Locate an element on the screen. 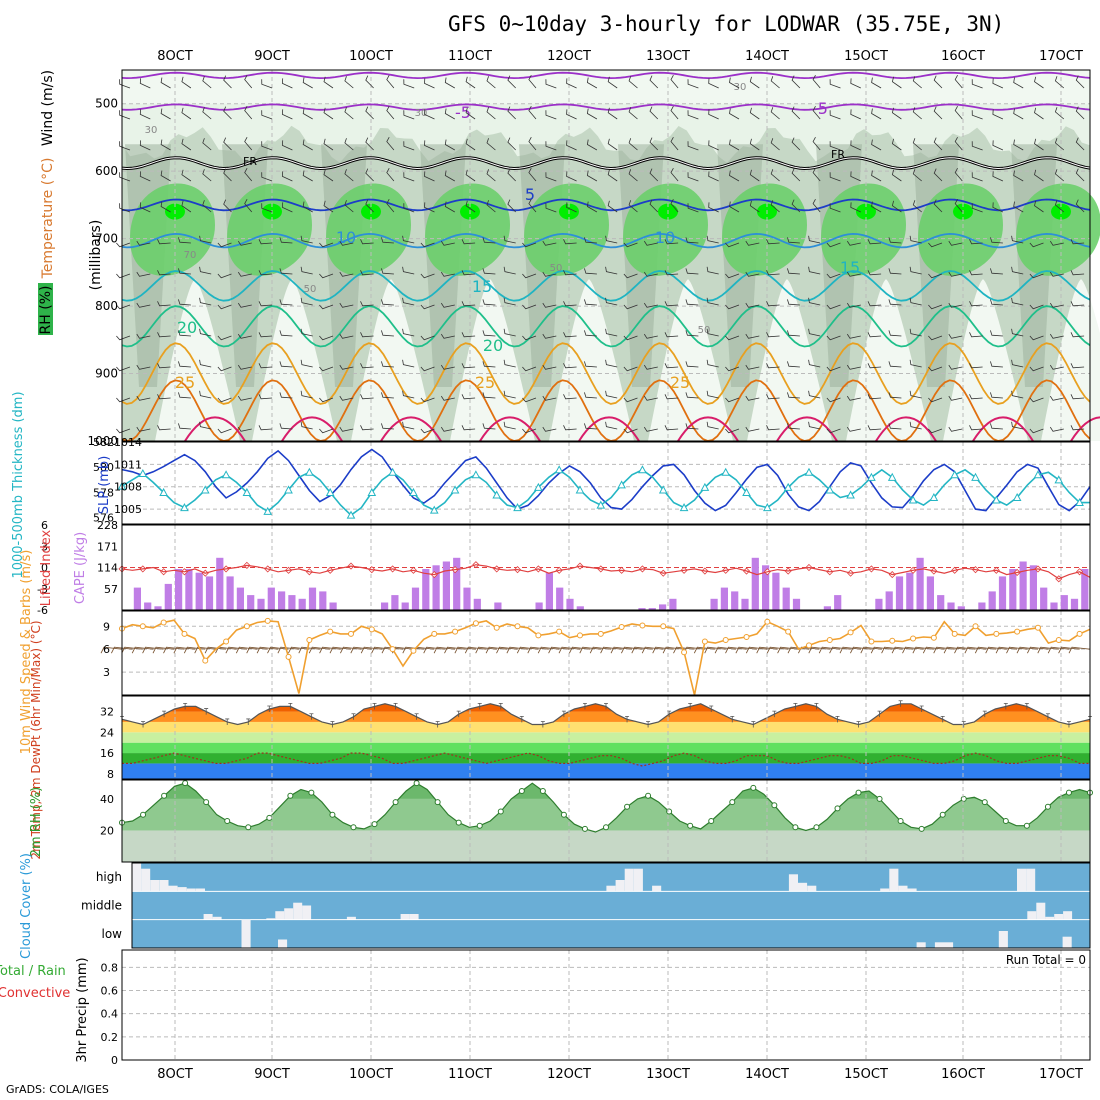 This screenshot has width=1100, height=1100. temp-contour-label: 15 is located at coordinates (850, 267).